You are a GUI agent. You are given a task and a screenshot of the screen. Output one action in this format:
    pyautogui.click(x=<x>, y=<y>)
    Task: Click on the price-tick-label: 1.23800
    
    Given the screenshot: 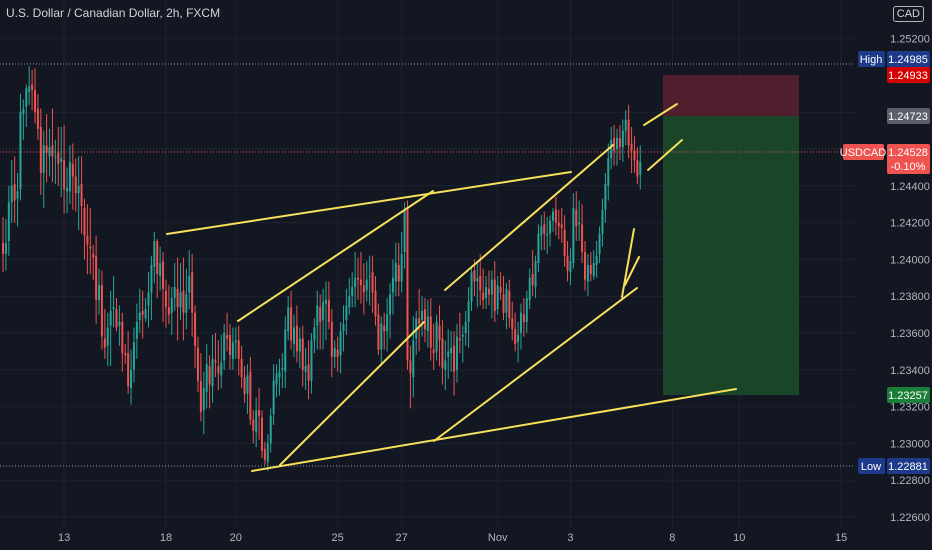 What is the action you would take?
    pyautogui.click(x=910, y=297)
    